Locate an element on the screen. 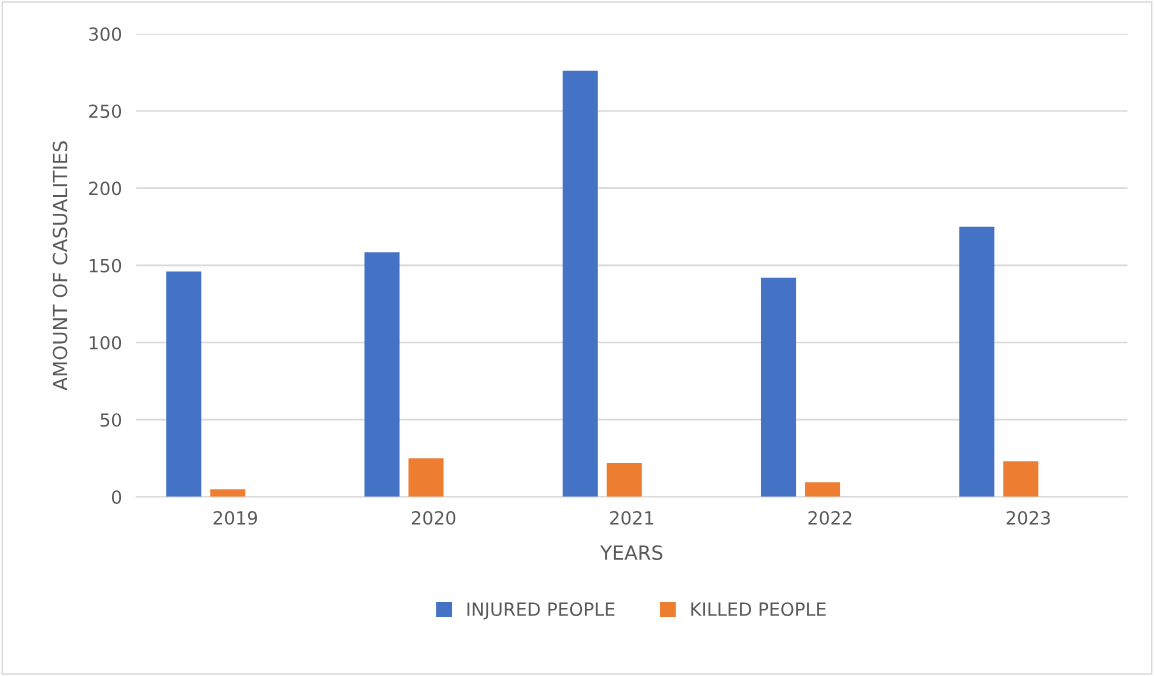  y-tick-label: 150 is located at coordinates (105, 265).